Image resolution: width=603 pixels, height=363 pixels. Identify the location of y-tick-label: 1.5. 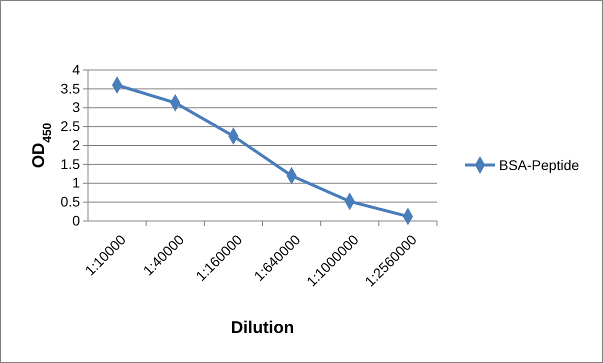
(70, 164).